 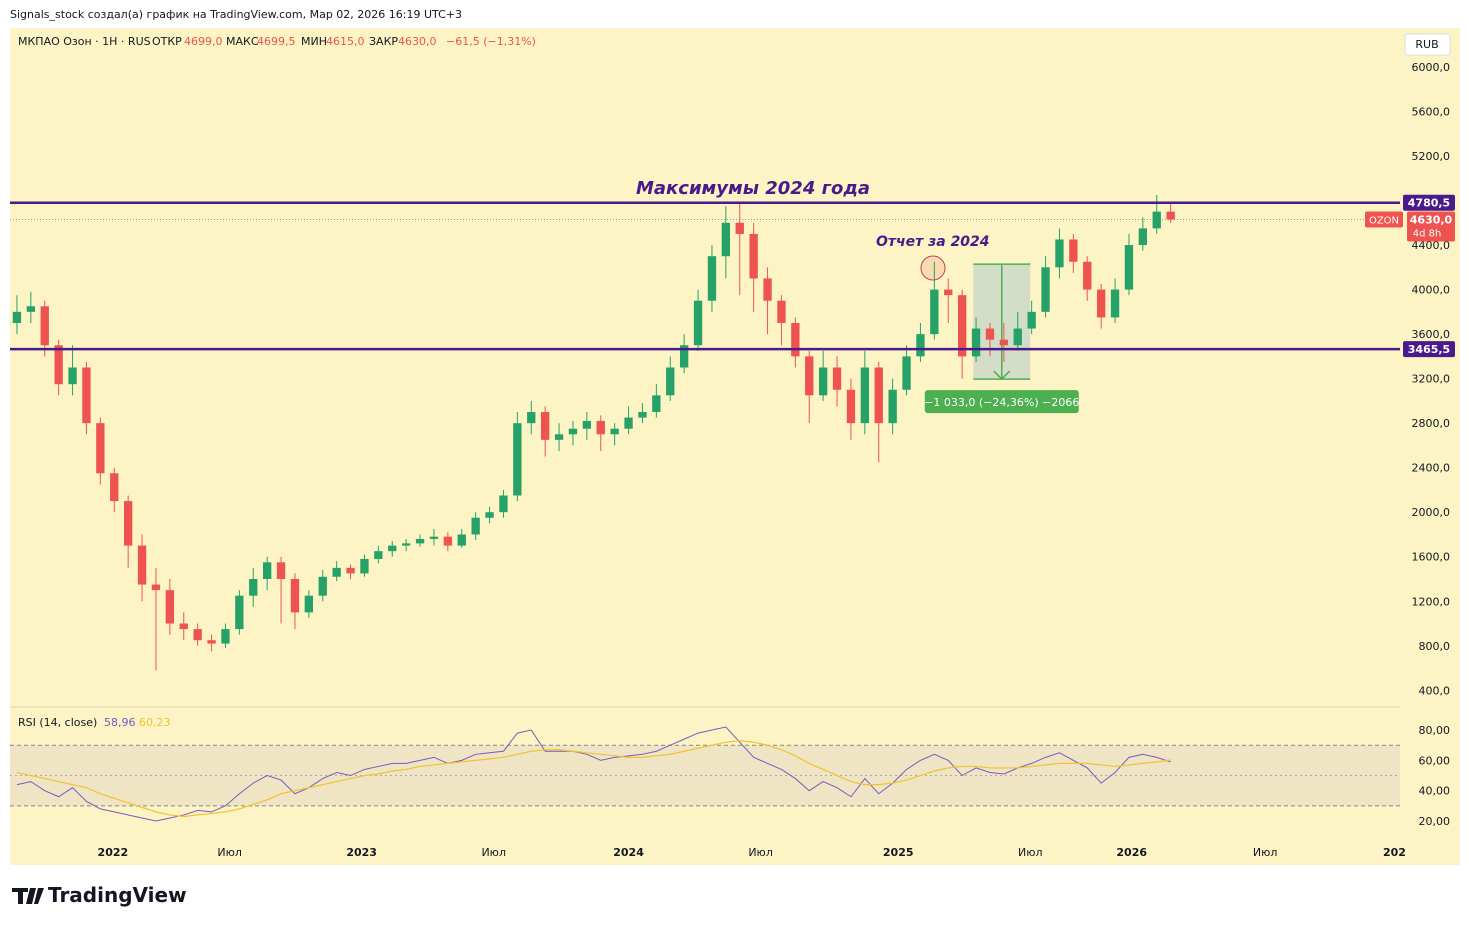 What do you see at coordinates (1431, 468) in the screenshot?
I see `y-tick-label: 2400,0` at bounding box center [1431, 468].